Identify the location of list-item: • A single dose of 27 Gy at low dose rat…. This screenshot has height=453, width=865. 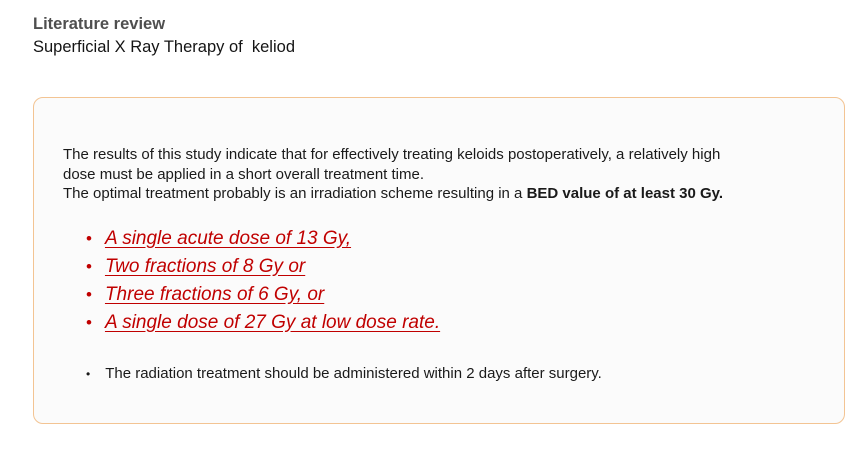
(455, 323).